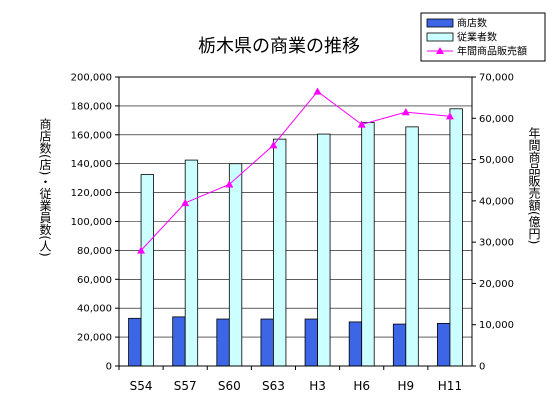  I want to click on y-tick-label-left: 160,000, so click(91, 135).